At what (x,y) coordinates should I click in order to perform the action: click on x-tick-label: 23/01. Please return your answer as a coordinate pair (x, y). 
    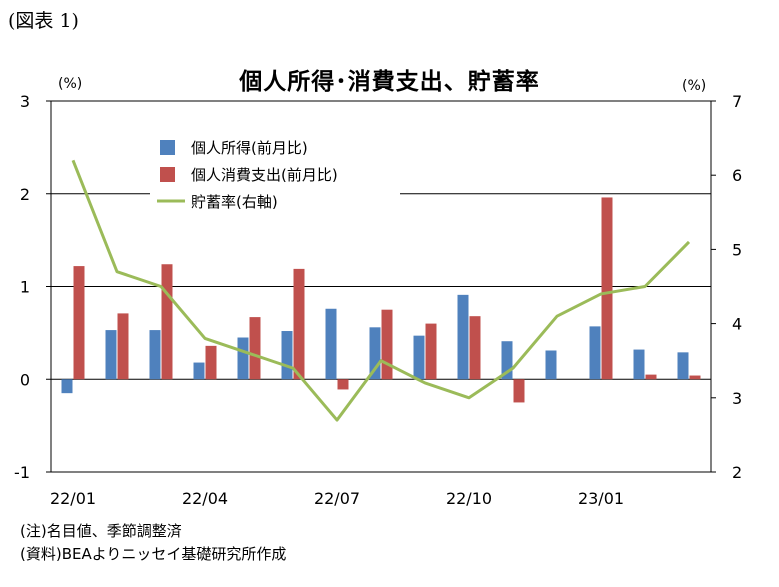
    Looking at the image, I should click on (601, 498).